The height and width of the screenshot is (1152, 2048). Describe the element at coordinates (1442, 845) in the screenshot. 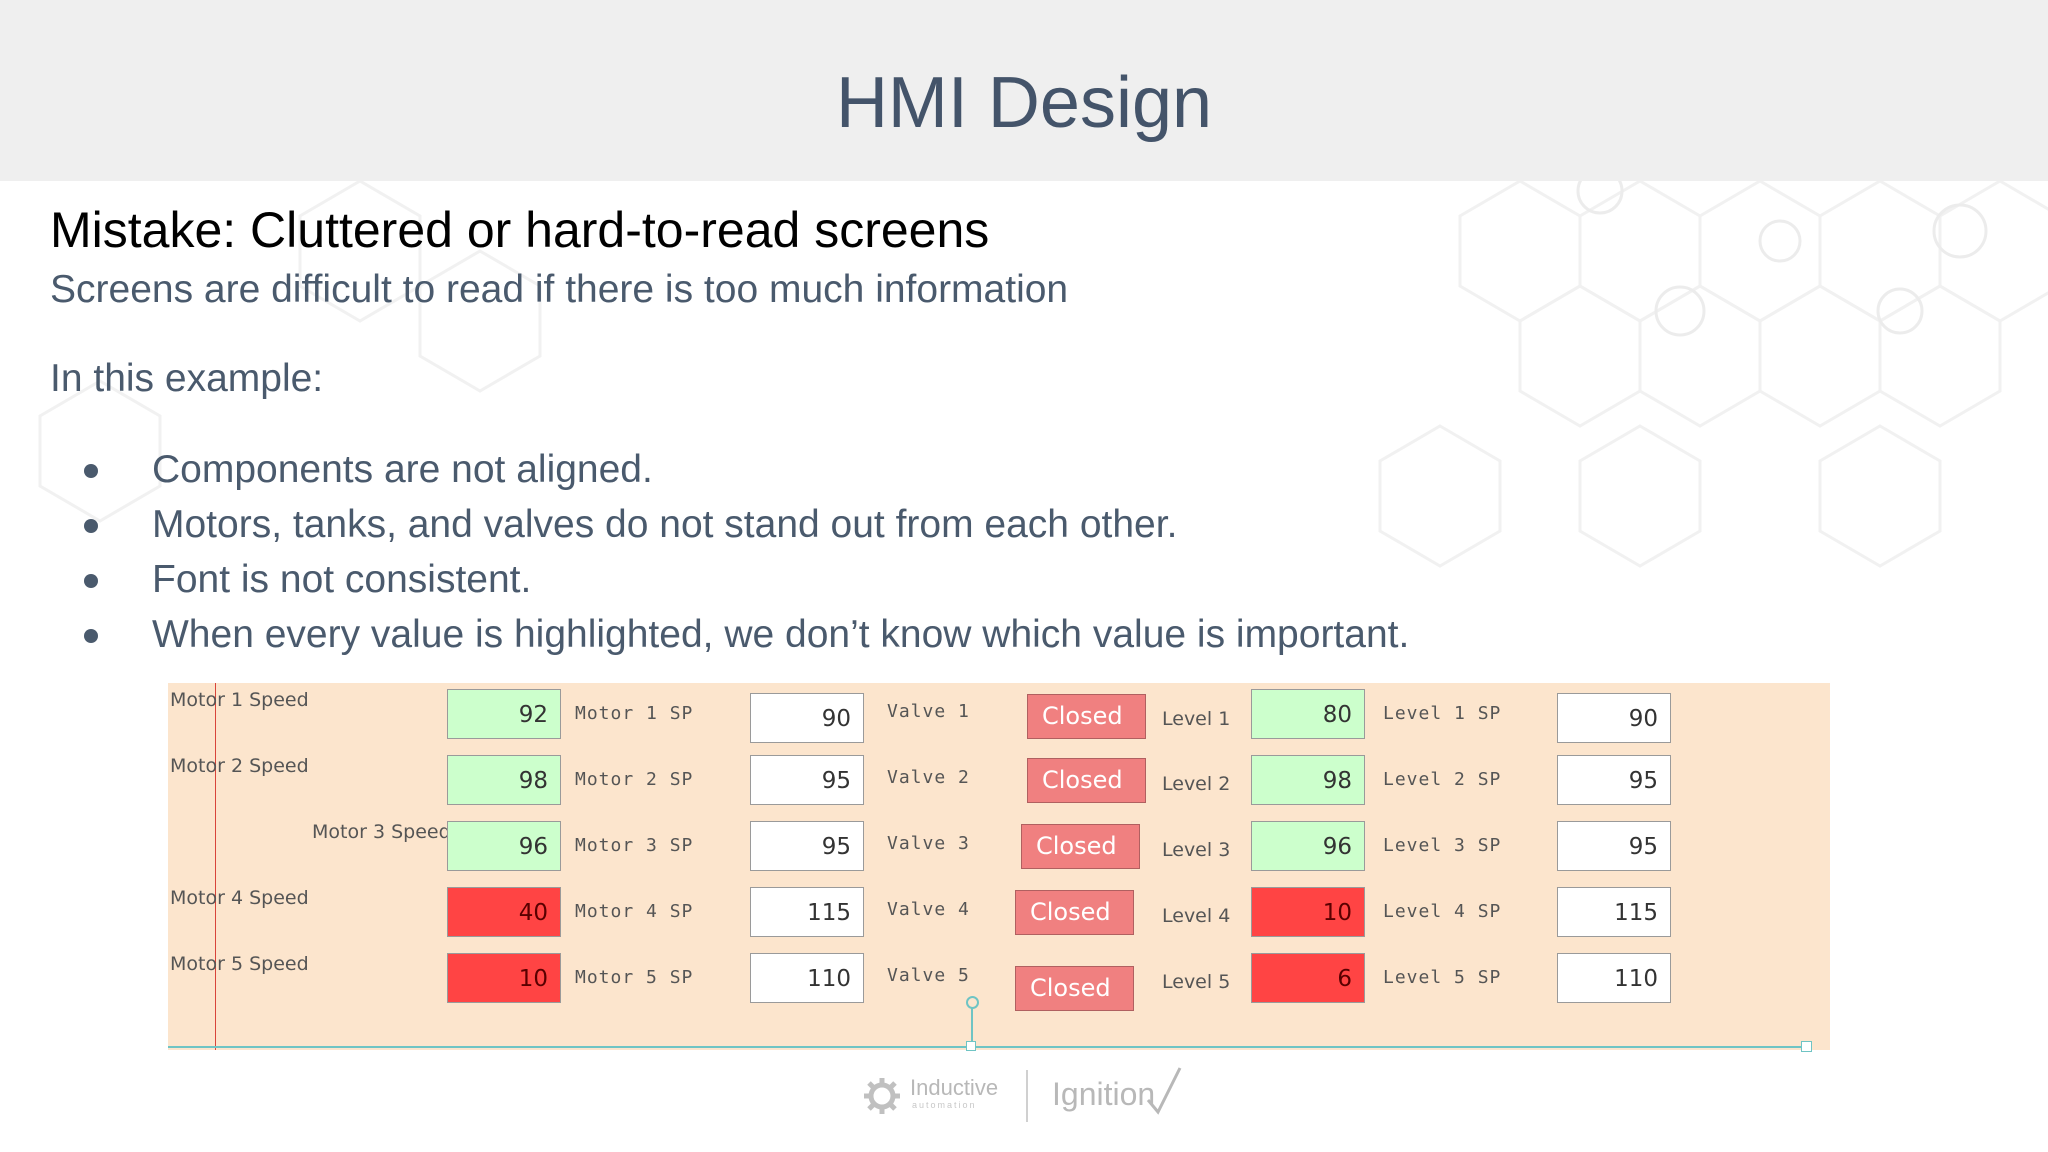

I see `level-3-sp-label: Level 3 SP` at that location.